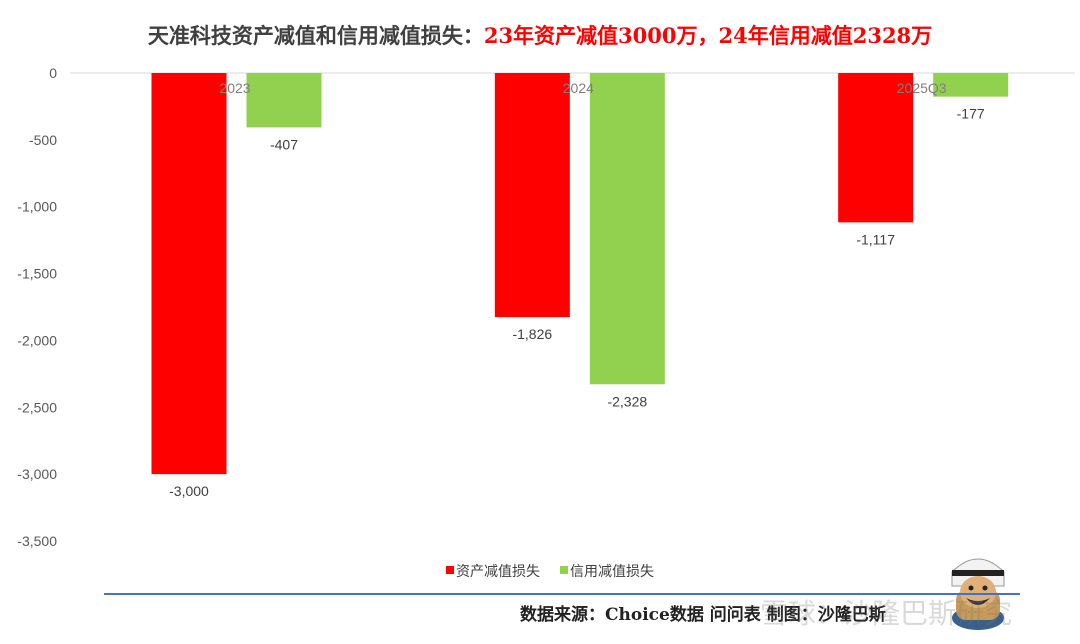 The height and width of the screenshot is (644, 1080). I want to click on cartoon-character-icon, so click(978, 594).